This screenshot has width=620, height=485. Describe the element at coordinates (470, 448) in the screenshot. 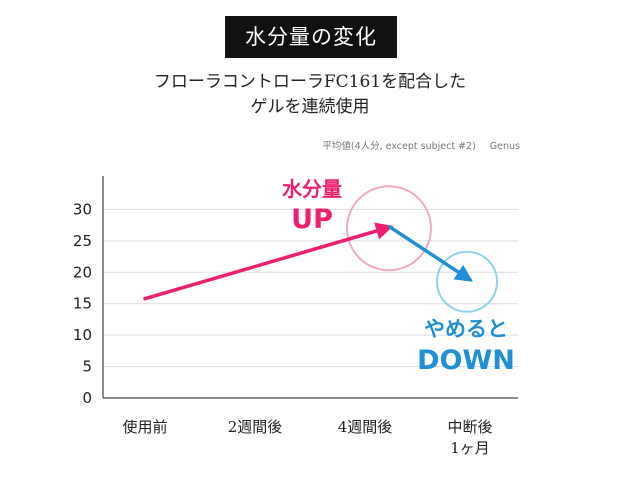

I see `x-tick-label-line: 1ヶ月` at that location.